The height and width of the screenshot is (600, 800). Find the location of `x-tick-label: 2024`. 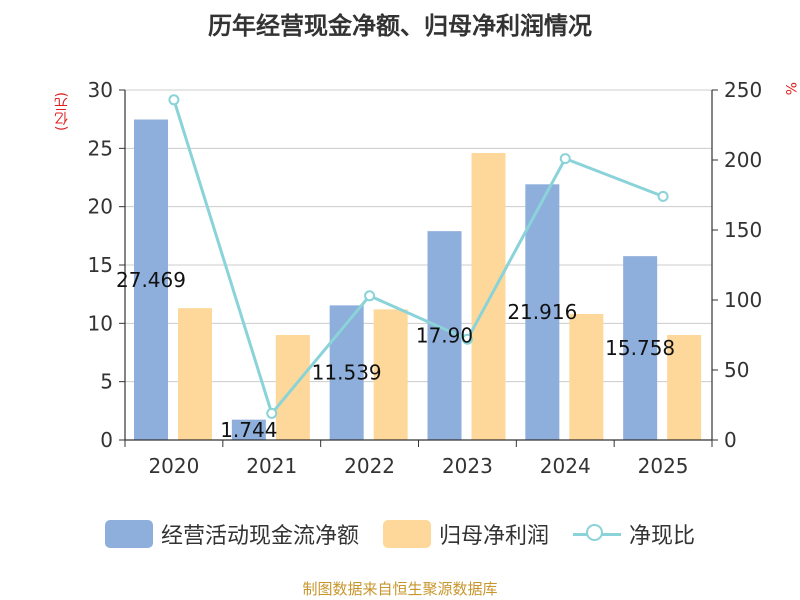

x-tick-label: 2024 is located at coordinates (565, 466).